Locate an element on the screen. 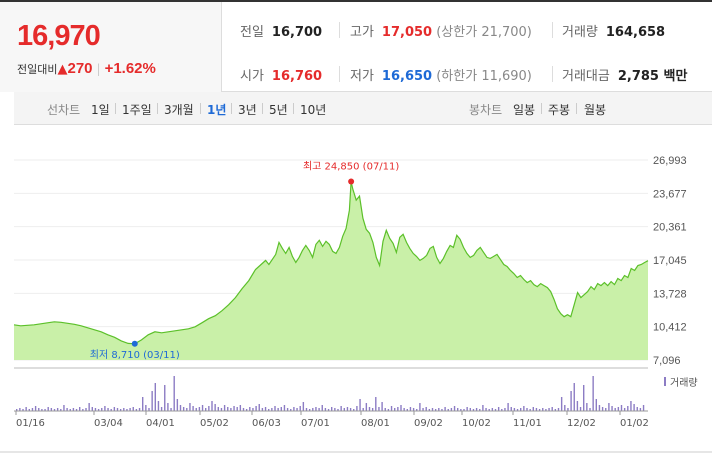  x-tick-label: 11/01 is located at coordinates (527, 423).